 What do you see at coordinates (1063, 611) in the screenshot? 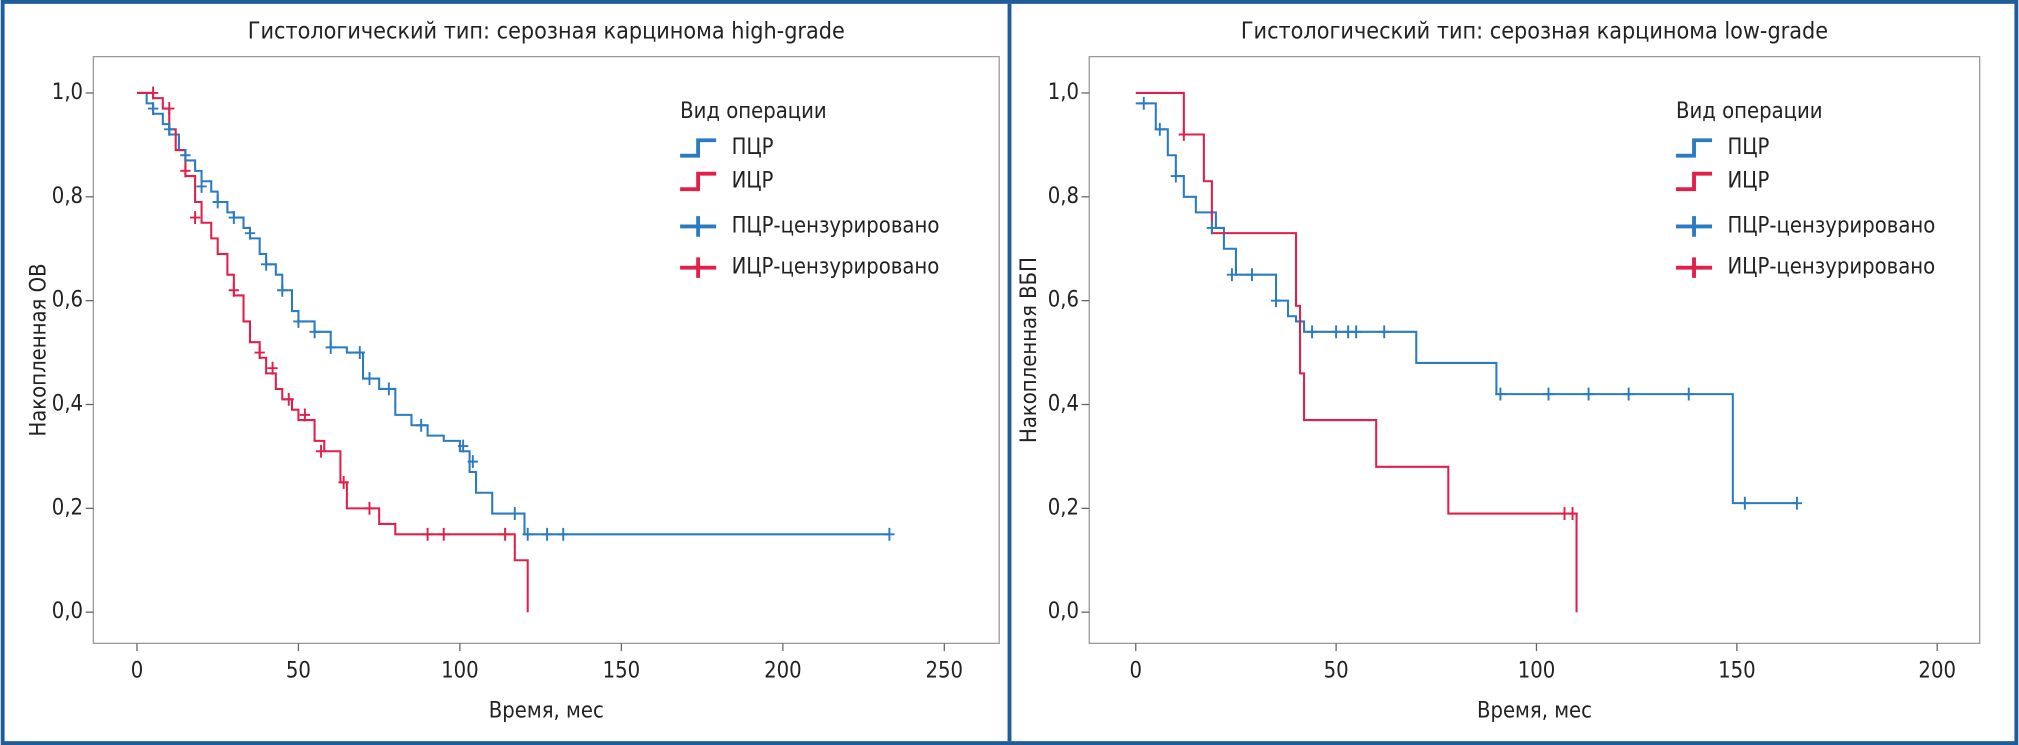
I see `y-tick-label: 0,0` at bounding box center [1063, 611].